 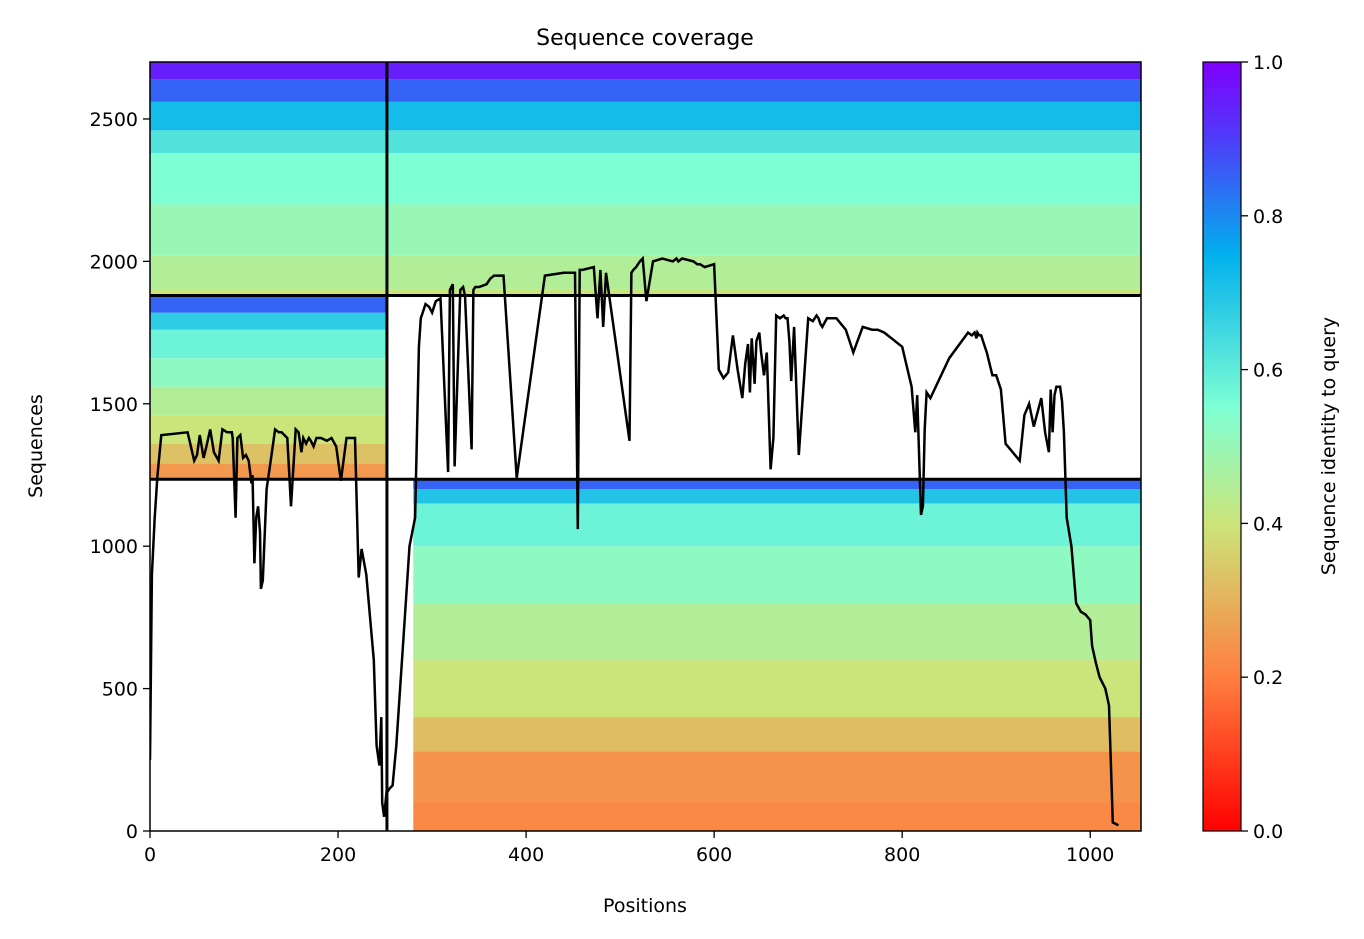 I want to click on y-tick-label-3: 1500, so click(x=114, y=405).